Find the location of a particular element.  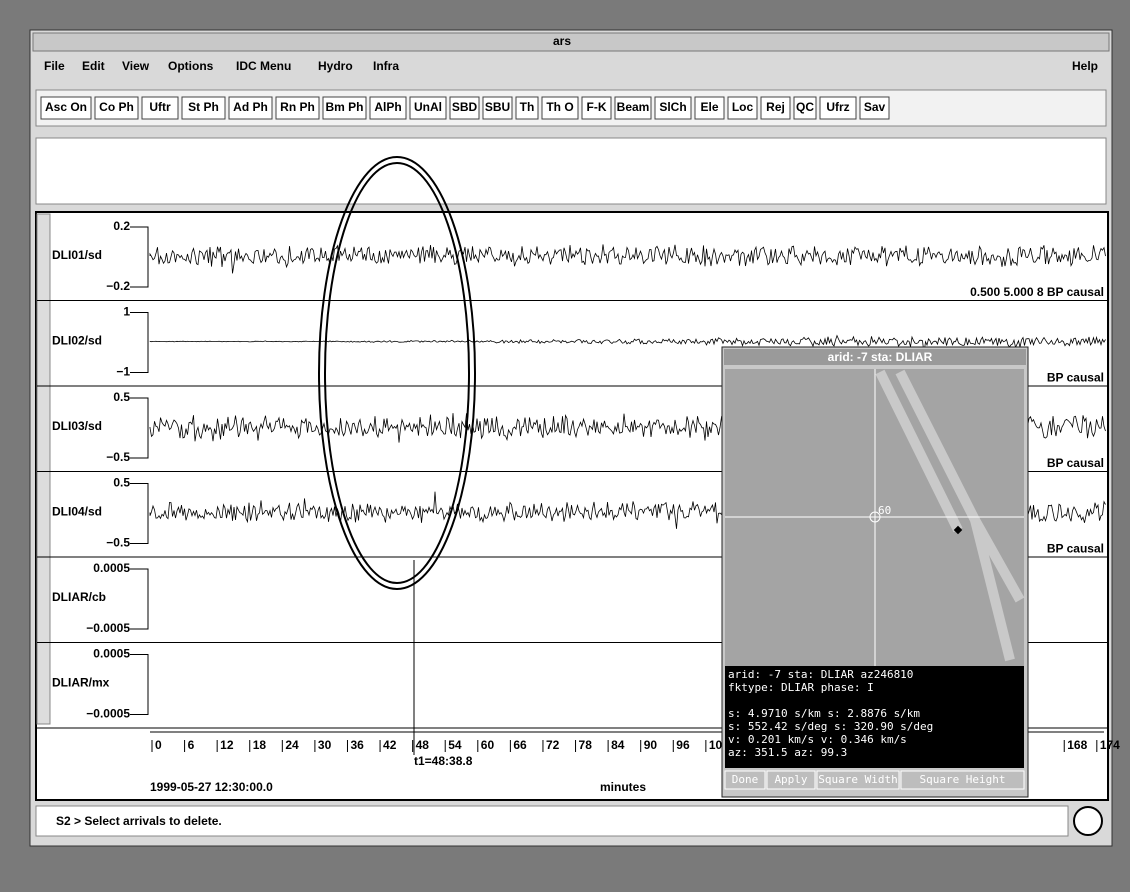

fk-info-line: v: 0.201 km/s v: 0.346 km/s is located at coordinates (817, 739).